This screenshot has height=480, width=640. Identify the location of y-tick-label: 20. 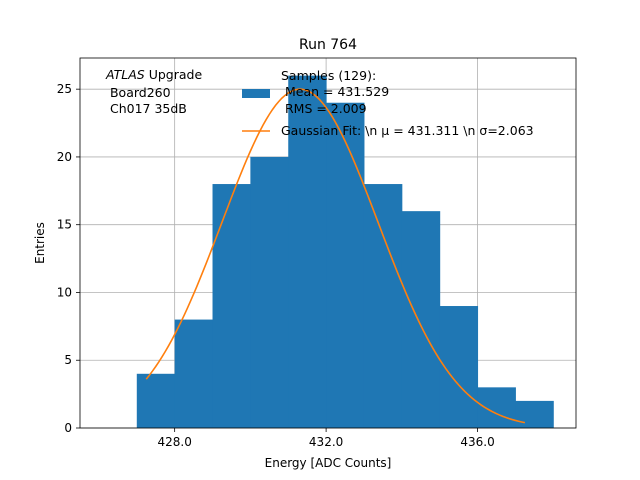
(64, 157).